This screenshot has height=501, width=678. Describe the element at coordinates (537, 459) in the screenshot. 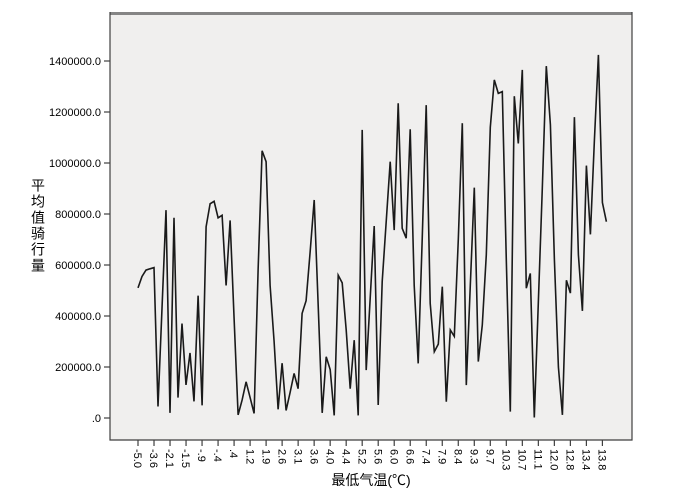

I see `x-tick-label: 11.1` at that location.